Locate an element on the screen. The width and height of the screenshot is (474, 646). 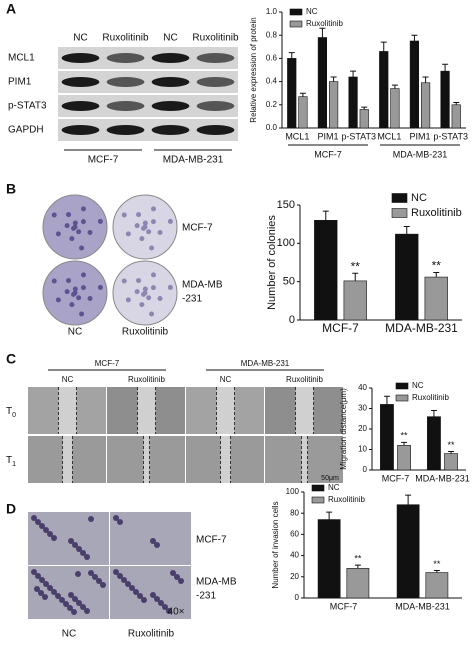
blot-row-label: p-STAT3 is located at coordinates (27, 106).